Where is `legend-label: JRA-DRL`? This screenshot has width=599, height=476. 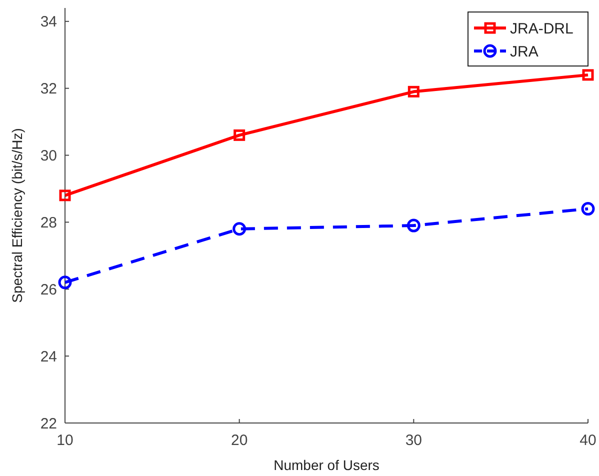
legend-label: JRA-DRL is located at coordinates (542, 29).